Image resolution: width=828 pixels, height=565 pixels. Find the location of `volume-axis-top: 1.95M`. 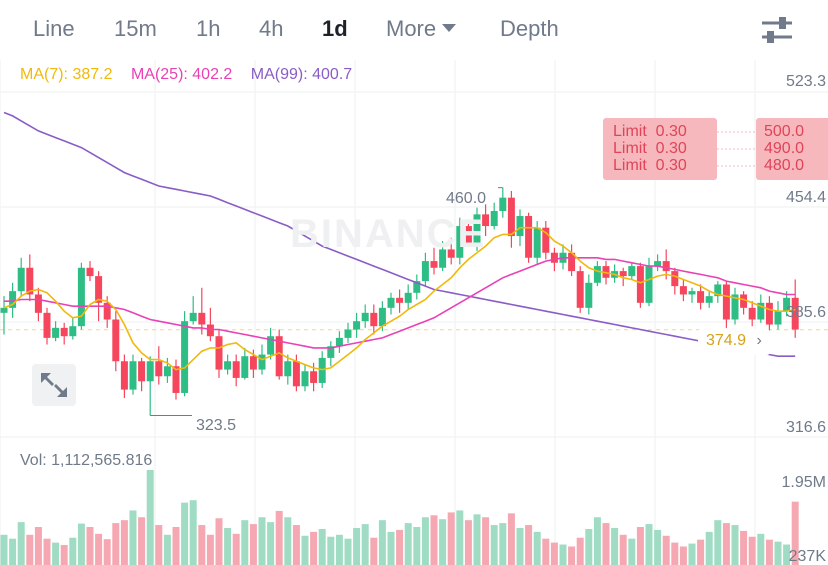

volume-axis-top: 1.95M is located at coordinates (803, 482).